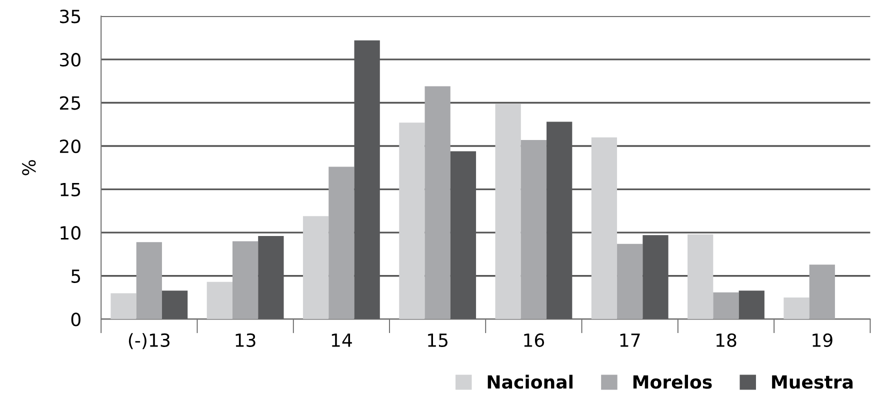 The image size is (879, 404). Describe the element at coordinates (672, 381) in the screenshot. I see `legend-label: Morelos` at that location.